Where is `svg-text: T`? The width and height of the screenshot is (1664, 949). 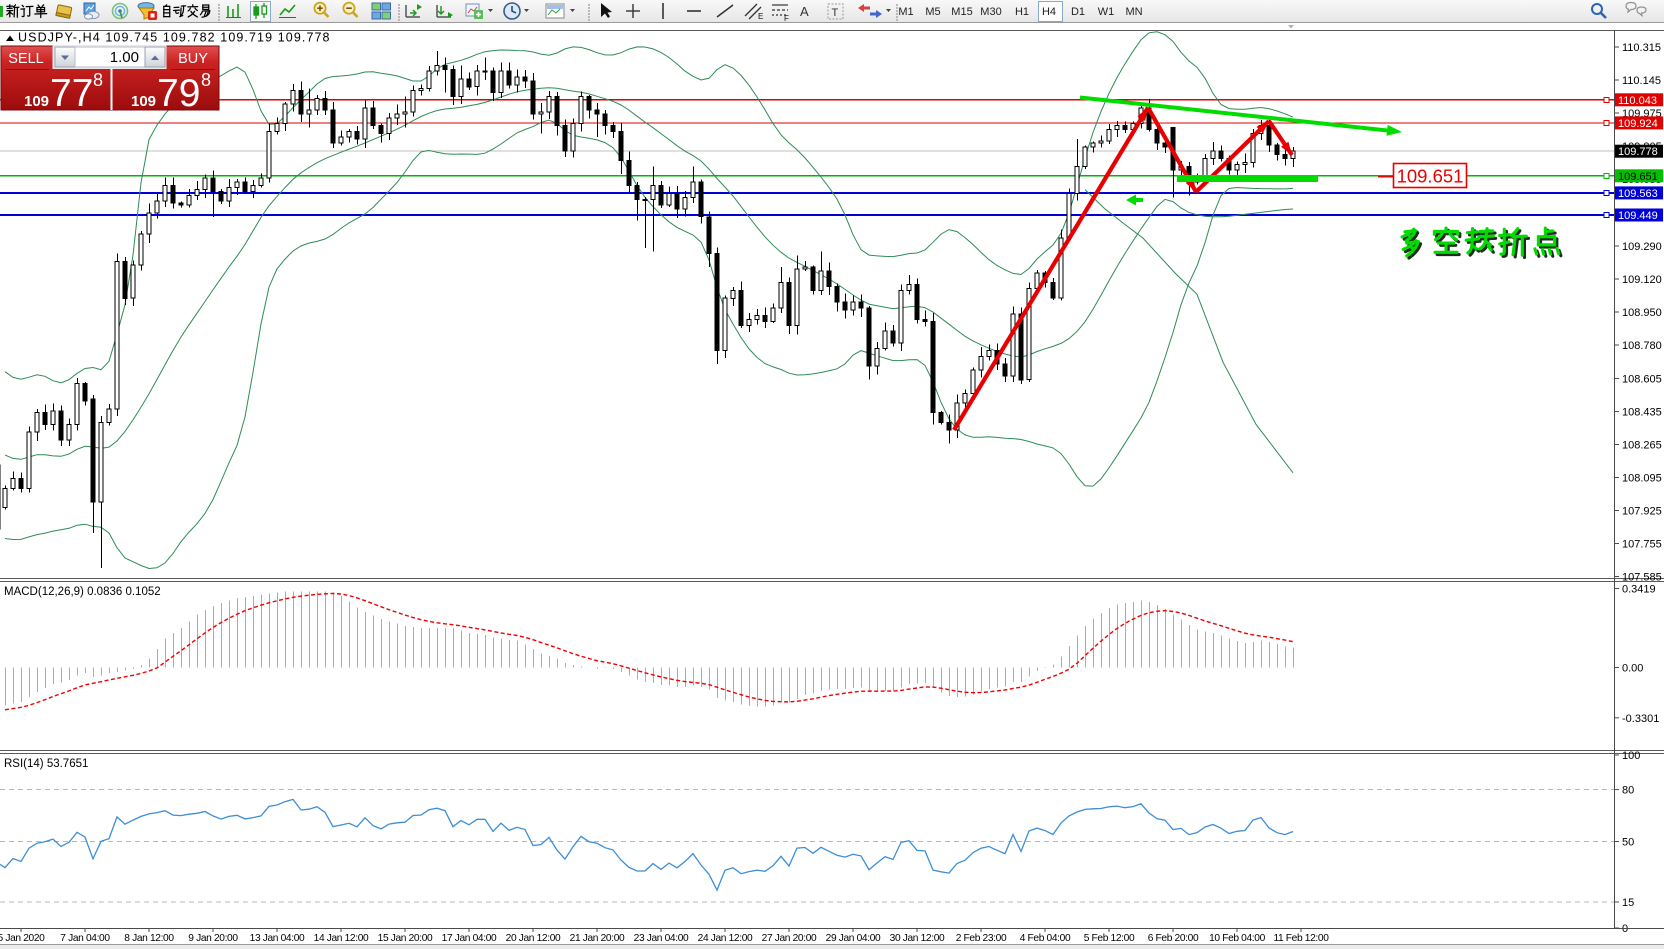 svg-text: T is located at coordinates (835, 13).